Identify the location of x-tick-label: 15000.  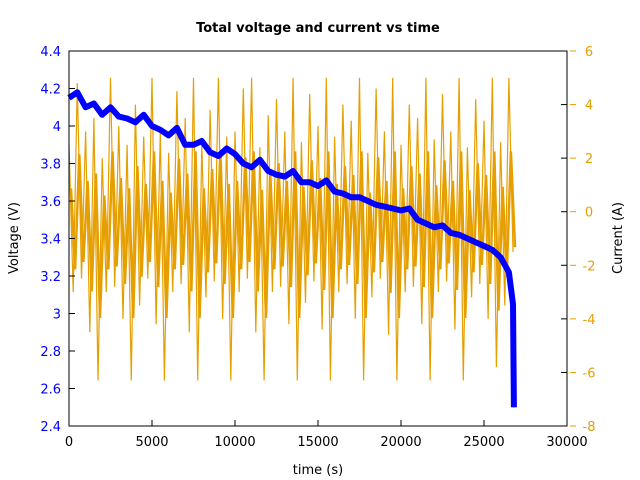
(317, 442).